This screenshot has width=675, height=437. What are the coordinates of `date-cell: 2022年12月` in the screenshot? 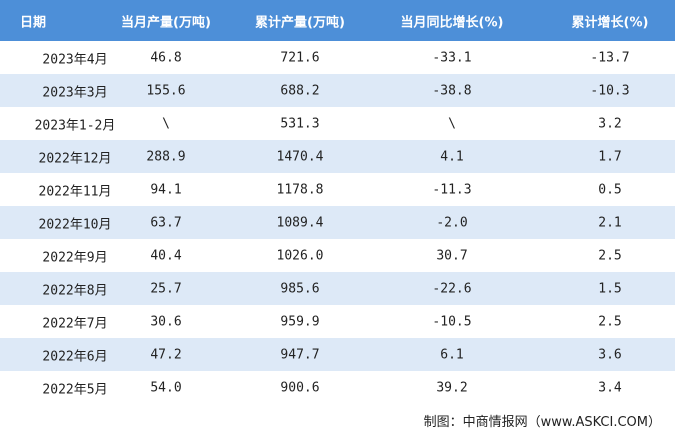 It's located at (75, 158).